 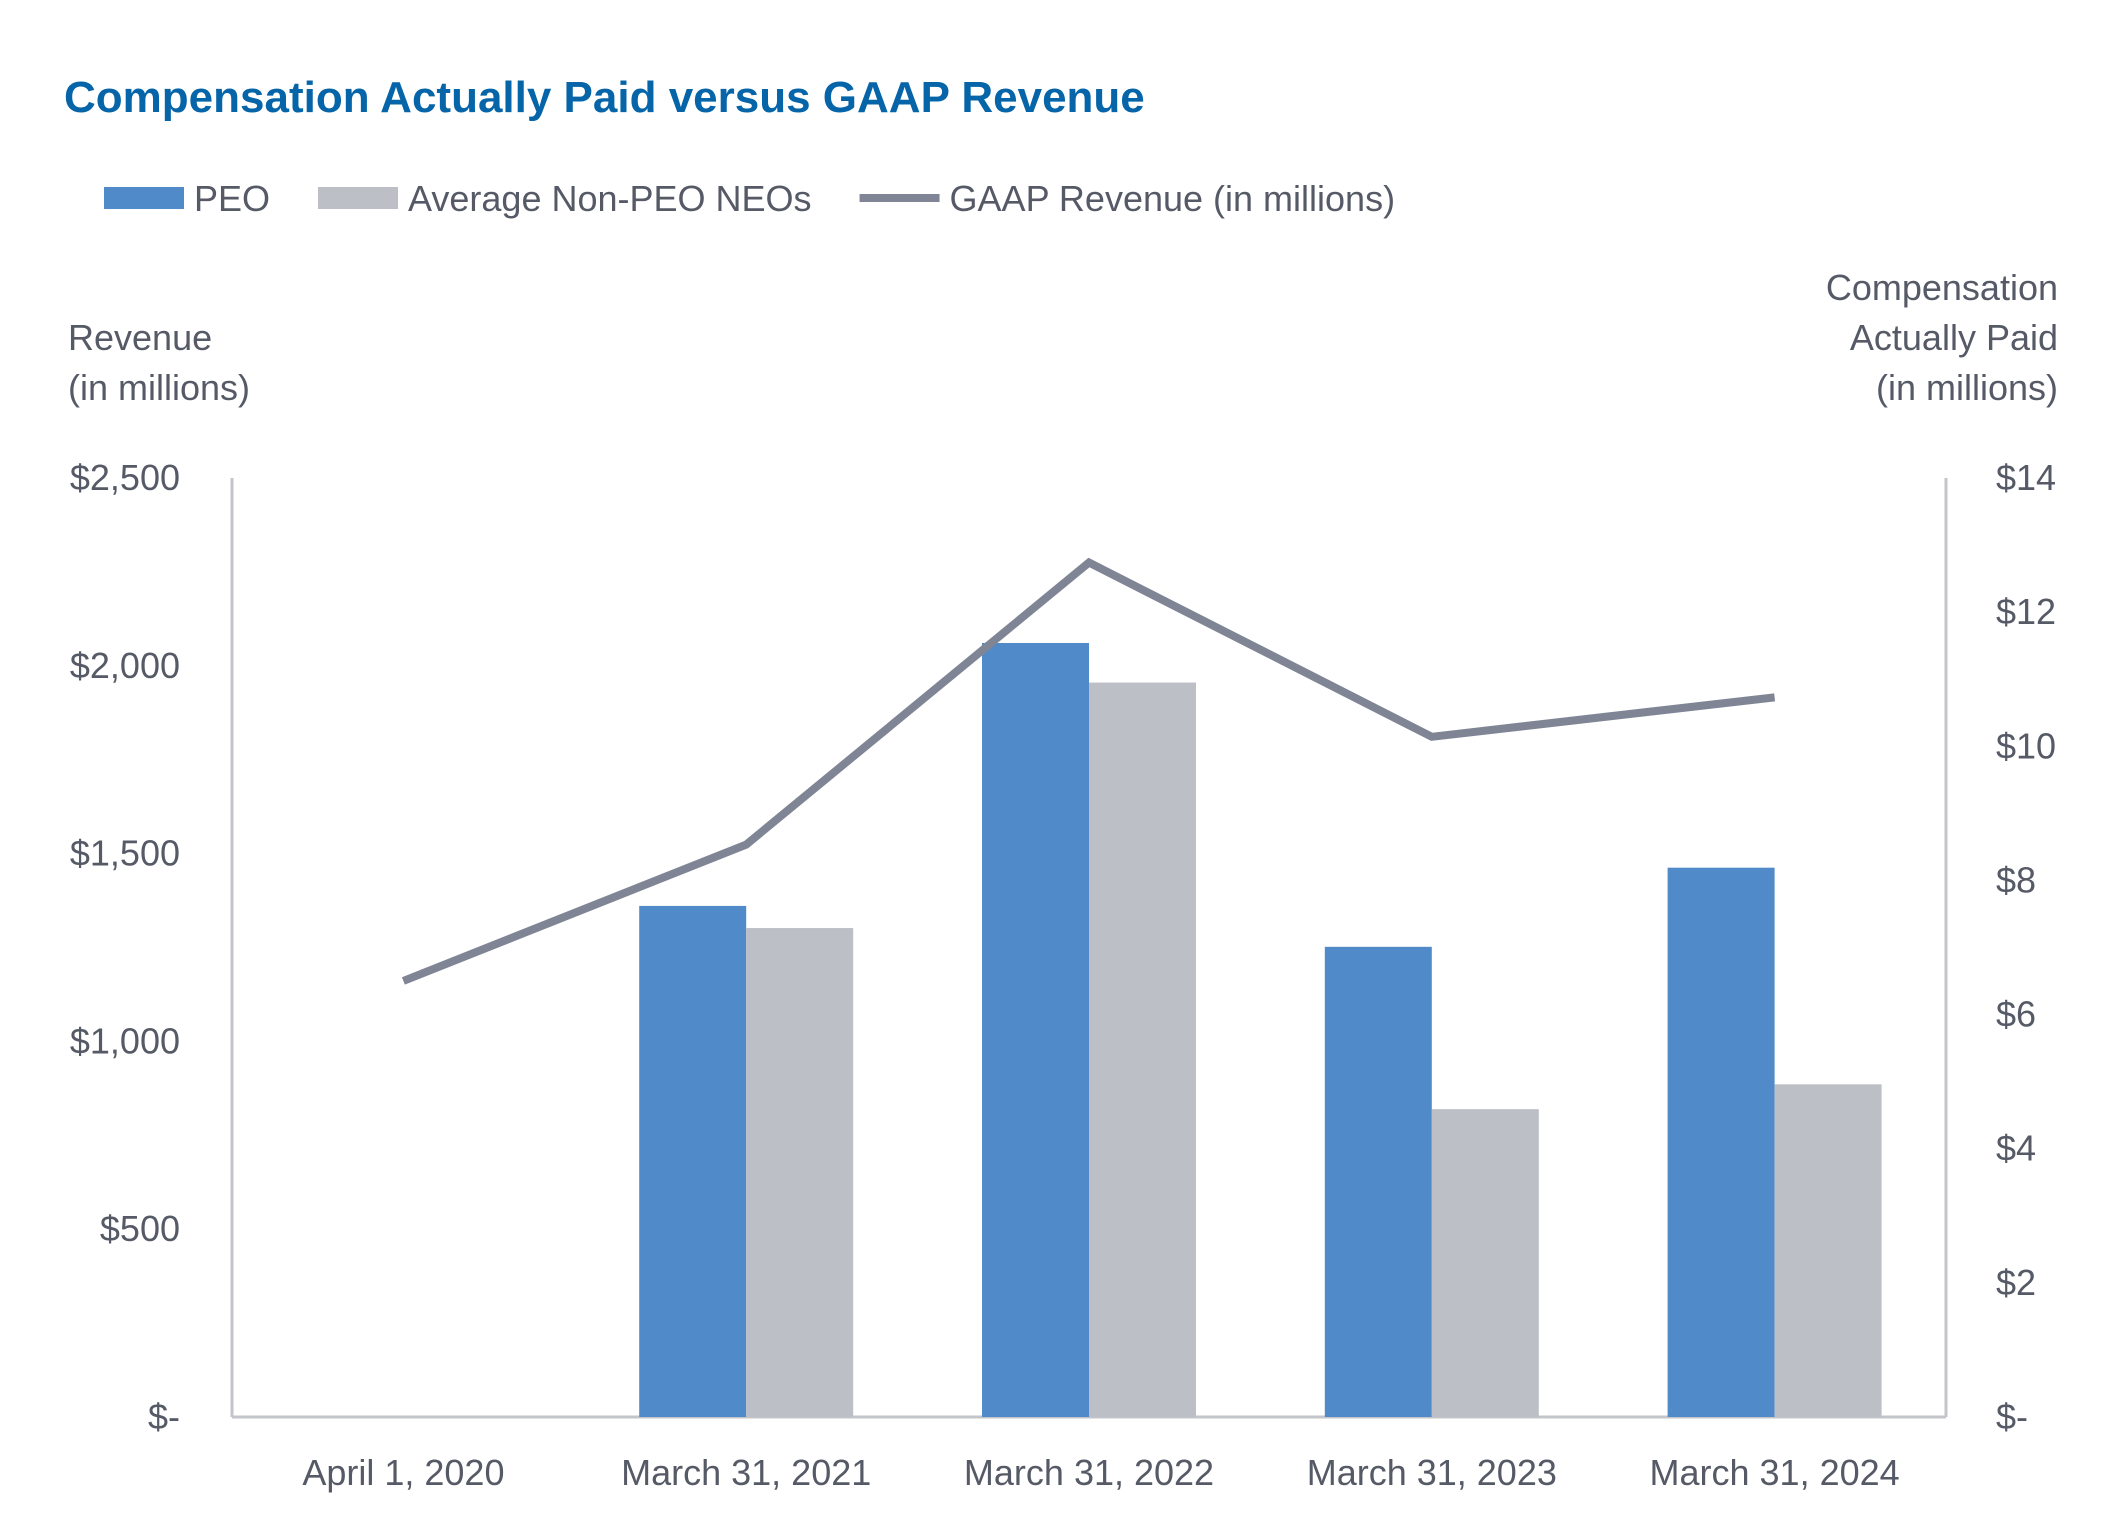 What do you see at coordinates (125, 477) in the screenshot?
I see `left-tick-label: $2,500` at bounding box center [125, 477].